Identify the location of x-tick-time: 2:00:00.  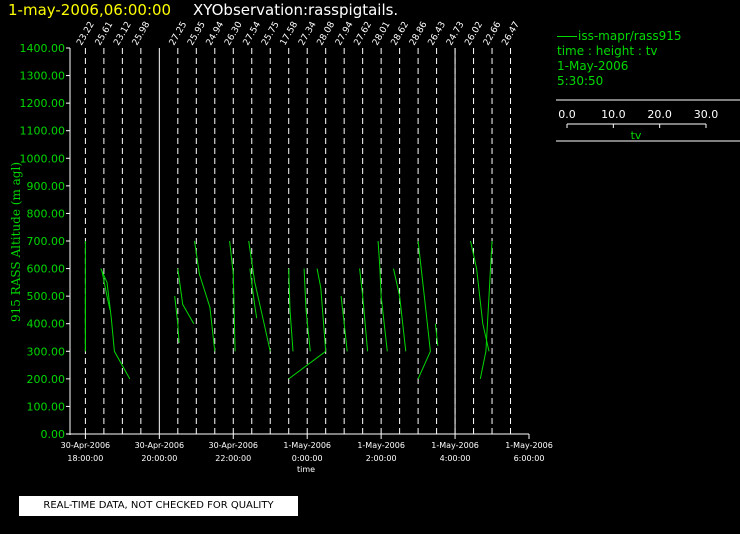
(381, 458).